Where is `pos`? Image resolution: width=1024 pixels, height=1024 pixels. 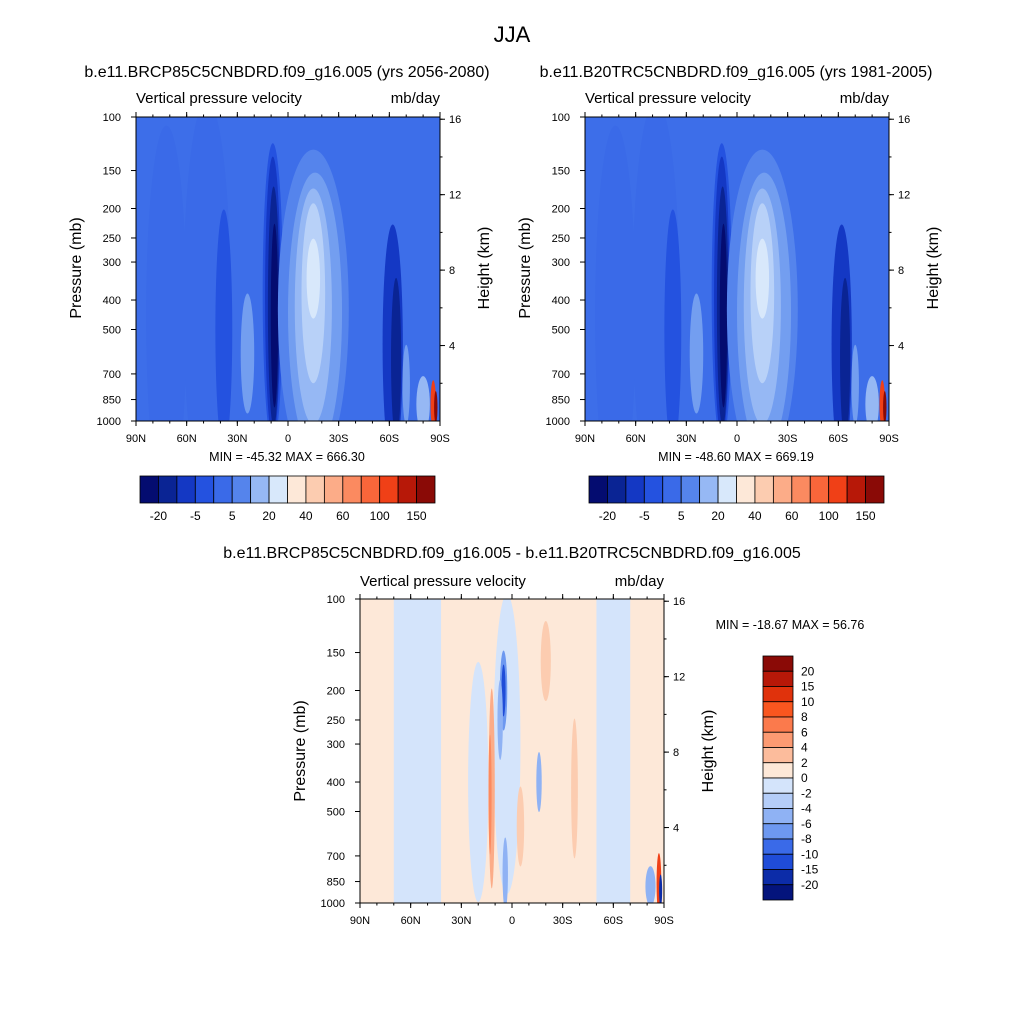
pos is located at coordinates (490, 794).